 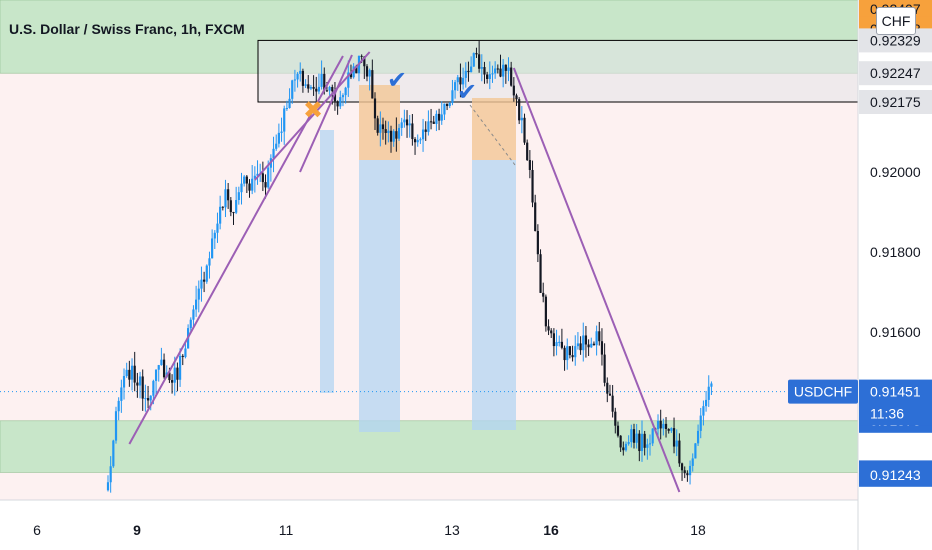 I want to click on price-label-text: 0.91243, so click(x=895, y=475).